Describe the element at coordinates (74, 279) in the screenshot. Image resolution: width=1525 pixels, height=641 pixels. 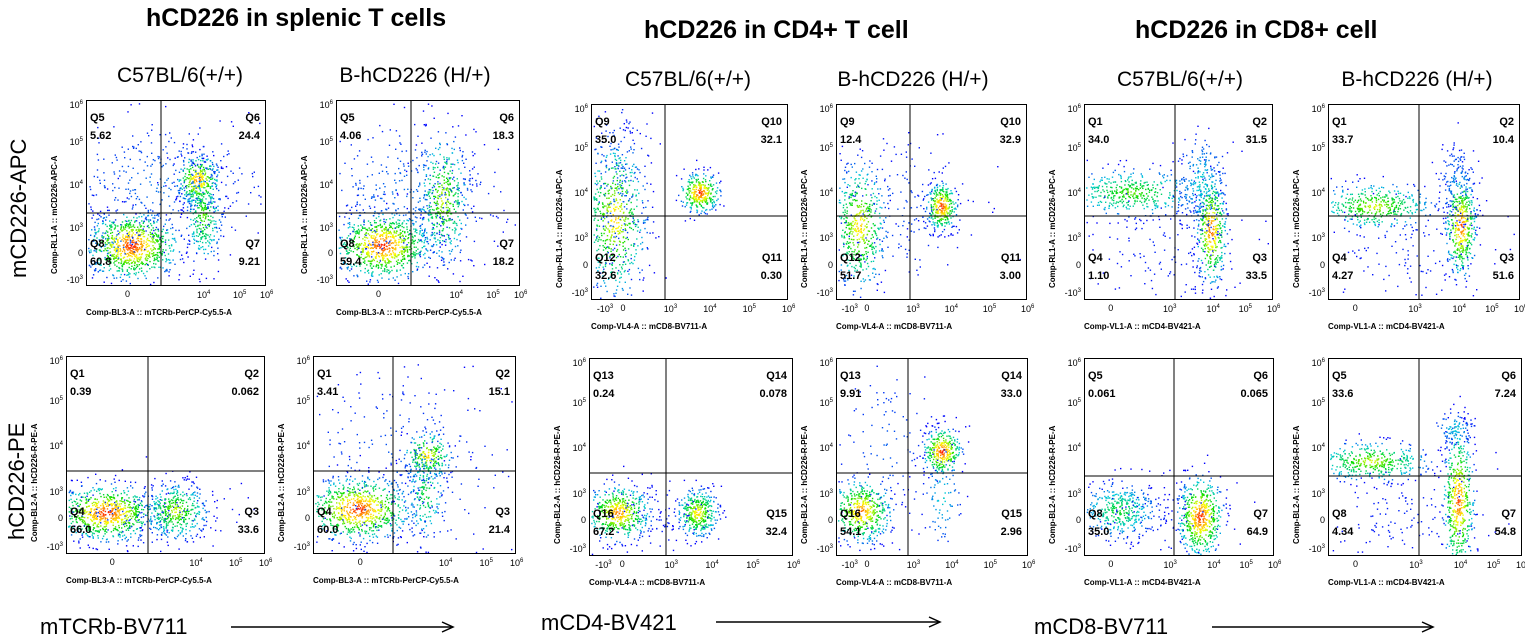
I see `y-tick-label: -103` at that location.